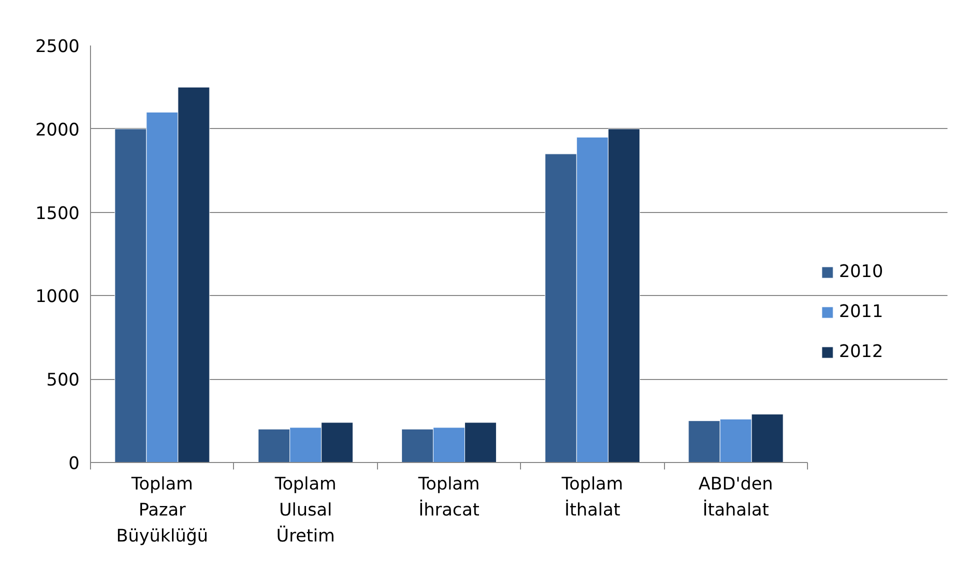 The image size is (957, 581). Describe the element at coordinates (57, 47) in the screenshot. I see `y-tick-label: 2500` at that location.